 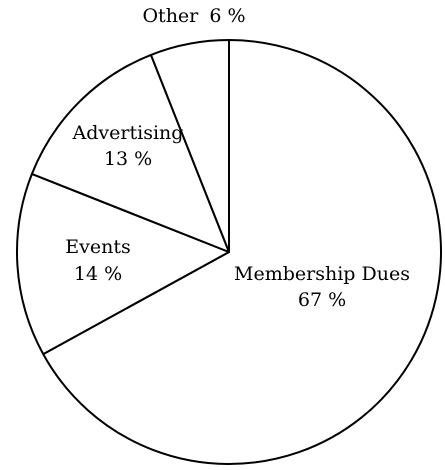 I want to click on slice-value-events: 14 %, so click(x=98, y=274).